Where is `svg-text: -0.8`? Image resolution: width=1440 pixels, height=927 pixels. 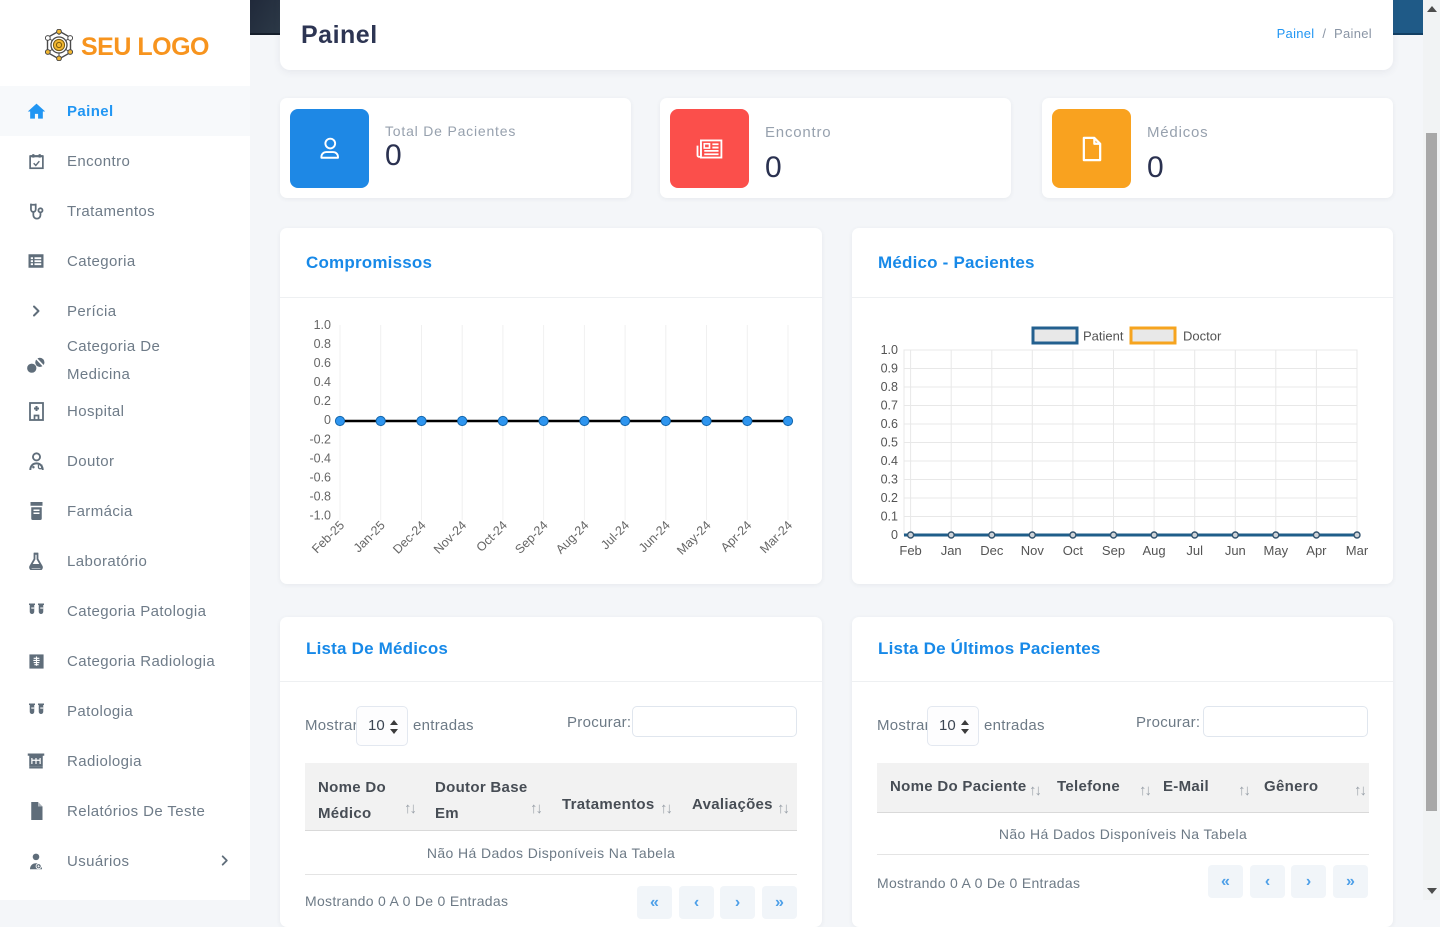 svg-text: -0.8 is located at coordinates (320, 497).